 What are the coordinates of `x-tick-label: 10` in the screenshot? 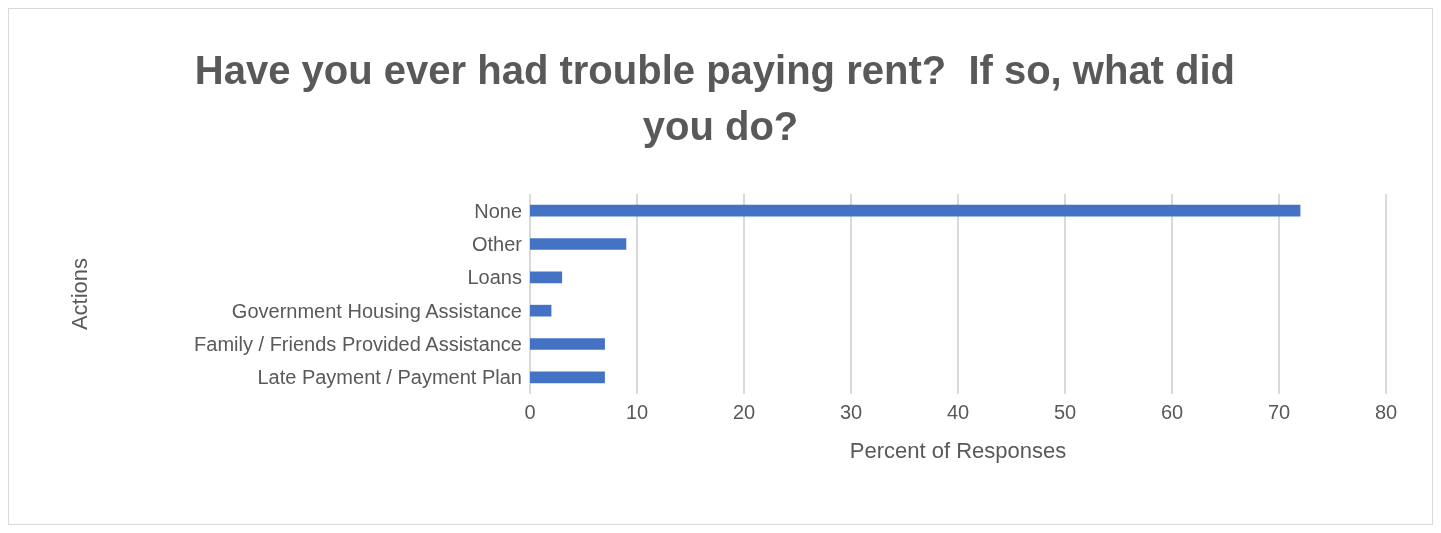 It's located at (637, 412).